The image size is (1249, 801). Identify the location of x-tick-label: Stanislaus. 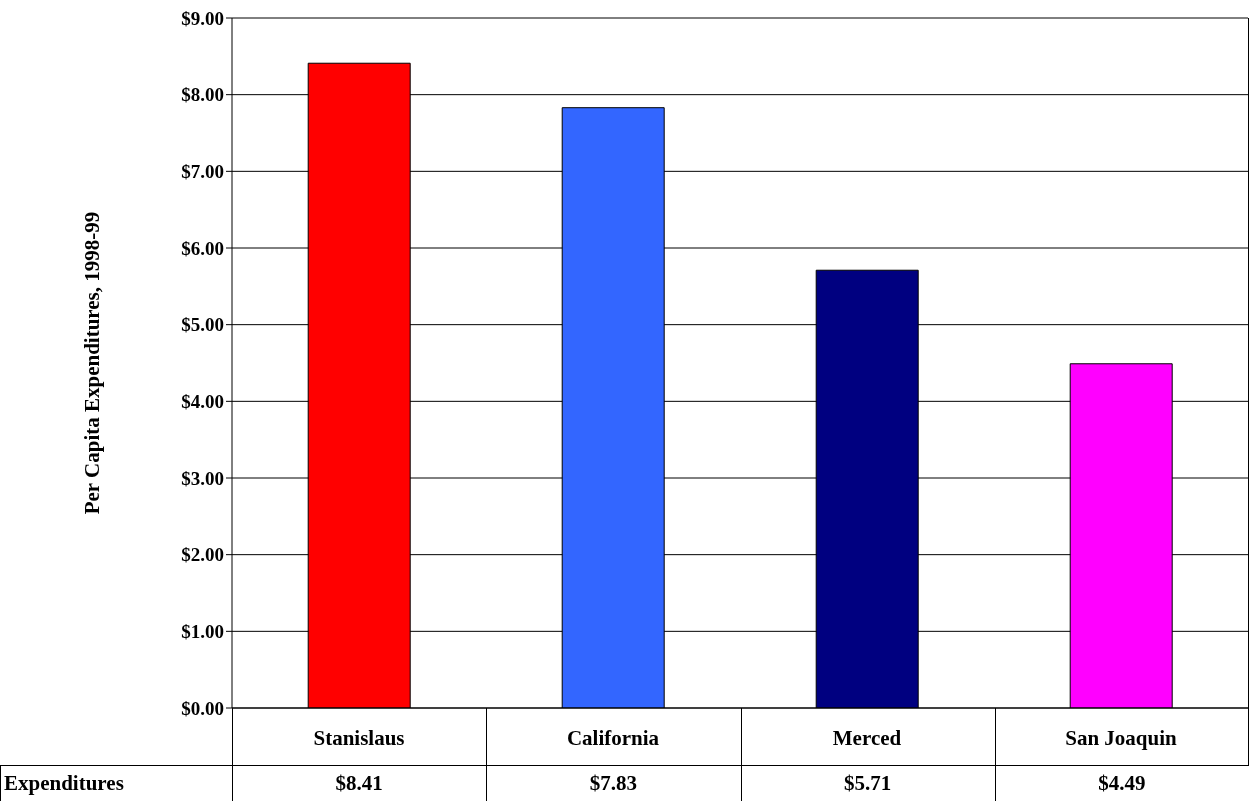
(359, 737).